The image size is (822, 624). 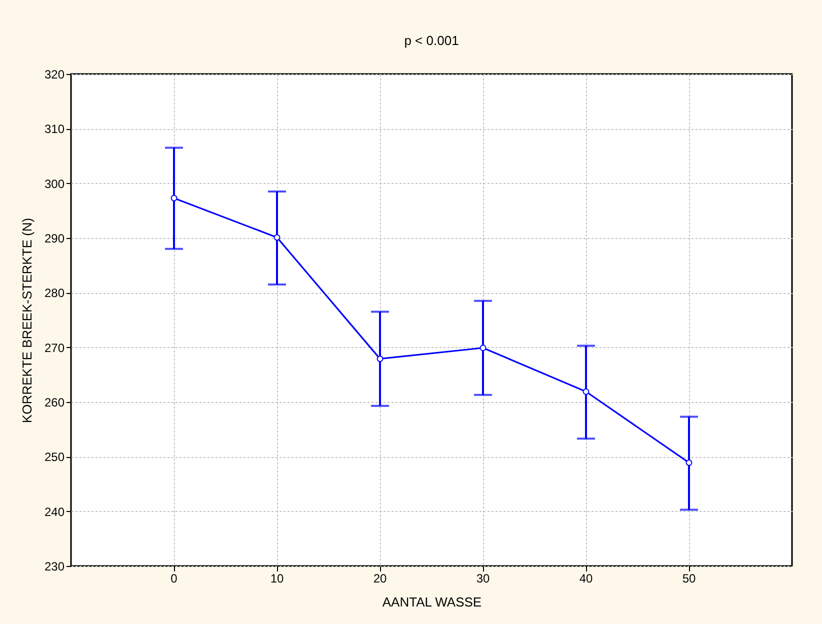 I want to click on y-tick-label: 300, so click(x=54, y=183).